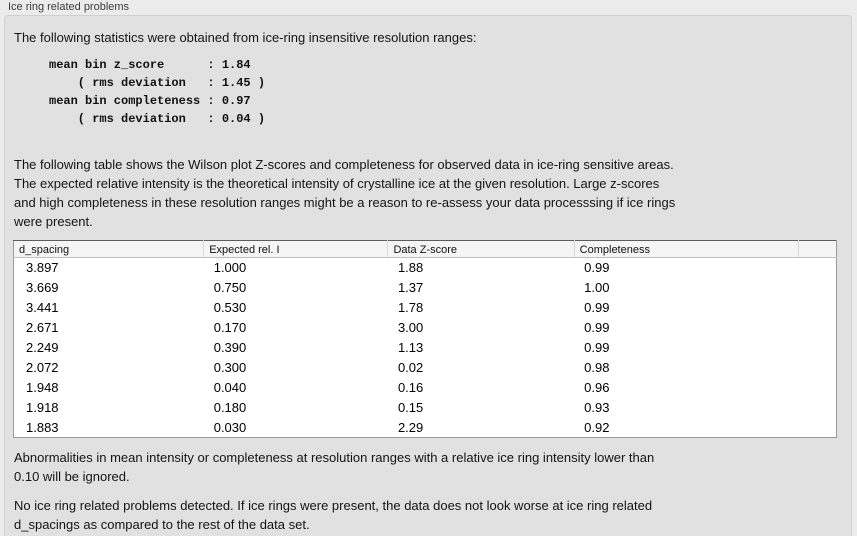  I want to click on table-row: 2.249 0.390 1.13 0.99, so click(425, 348).